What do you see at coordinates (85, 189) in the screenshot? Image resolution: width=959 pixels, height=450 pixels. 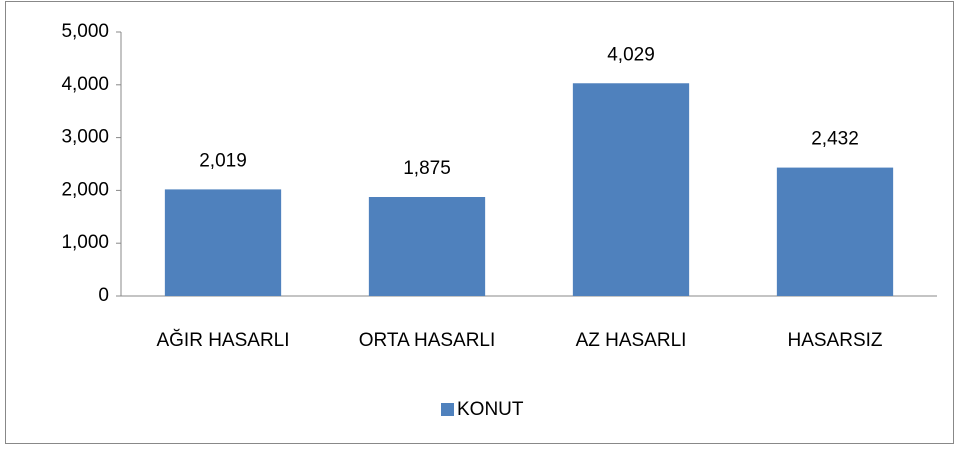 I see `y-tick-label: 2,000` at bounding box center [85, 189].